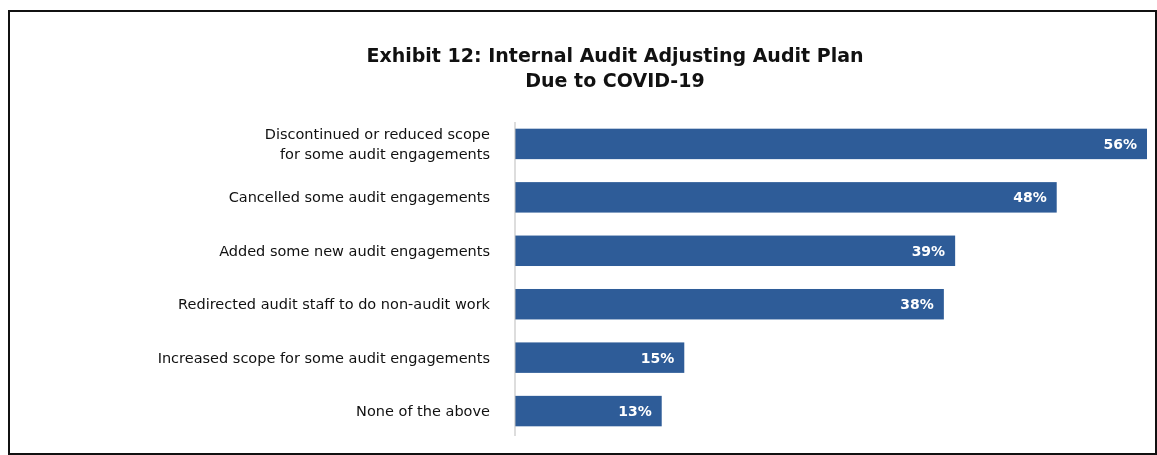  What do you see at coordinates (1120, 143) in the screenshot?
I see `data-label: 56%` at bounding box center [1120, 143].